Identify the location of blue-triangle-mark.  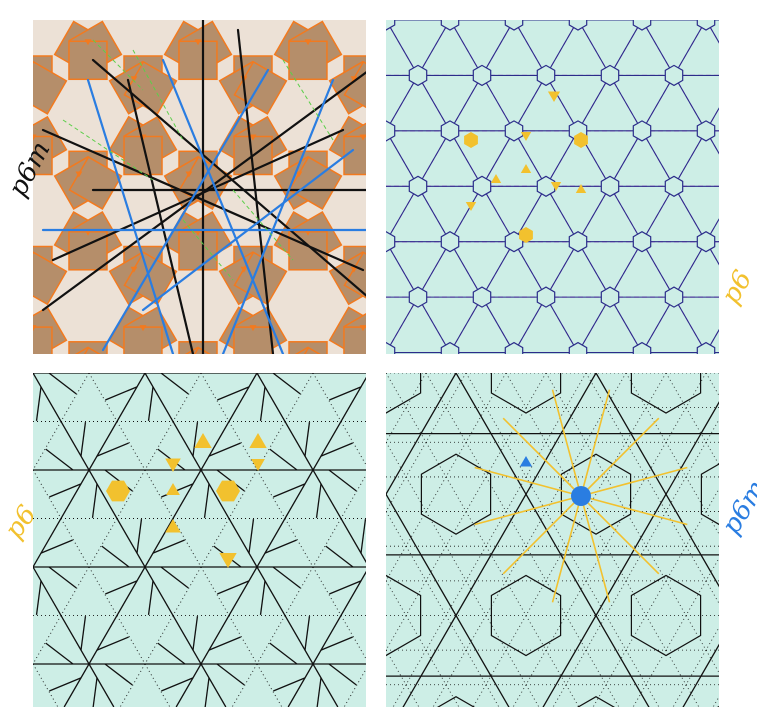
(526, 461).